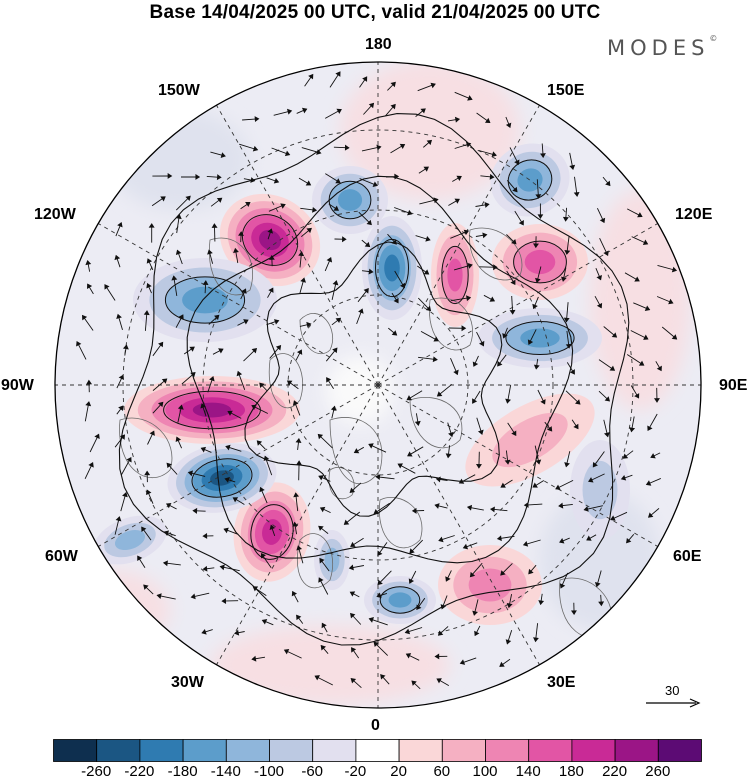 This screenshot has width=750, height=783. I want to click on lon-label-30w: 30W, so click(187, 682).